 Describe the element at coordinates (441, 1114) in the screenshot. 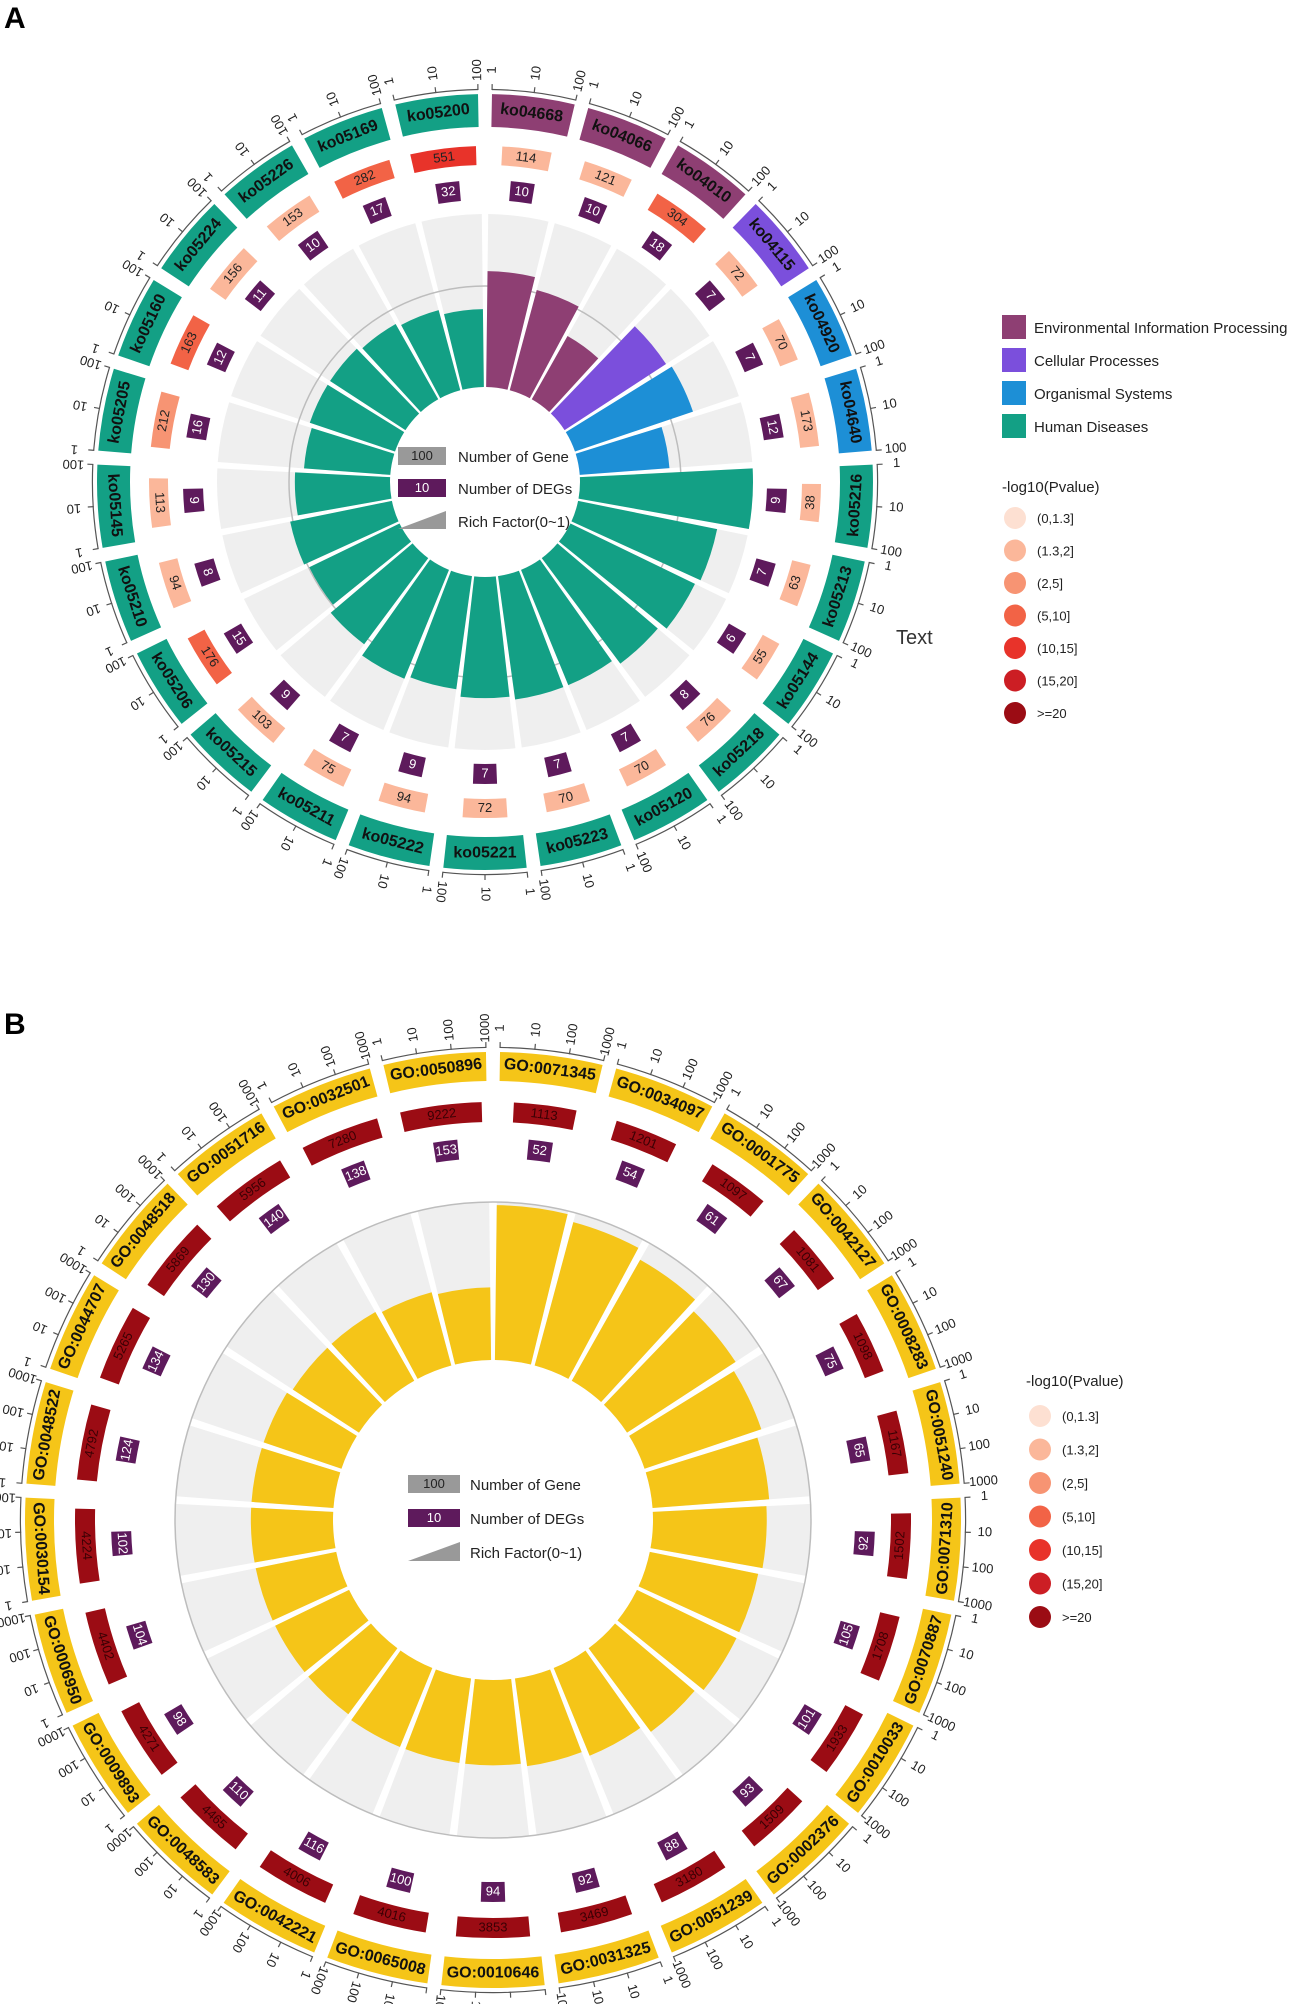

I see `gene-number-label: 9222` at that location.